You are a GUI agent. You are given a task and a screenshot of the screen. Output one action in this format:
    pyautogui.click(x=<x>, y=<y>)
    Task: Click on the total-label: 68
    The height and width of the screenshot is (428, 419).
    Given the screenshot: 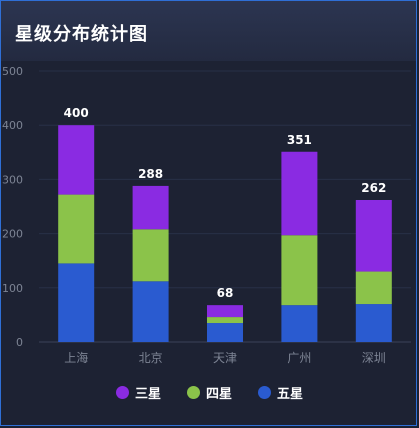 What is the action you would take?
    pyautogui.click(x=225, y=293)
    